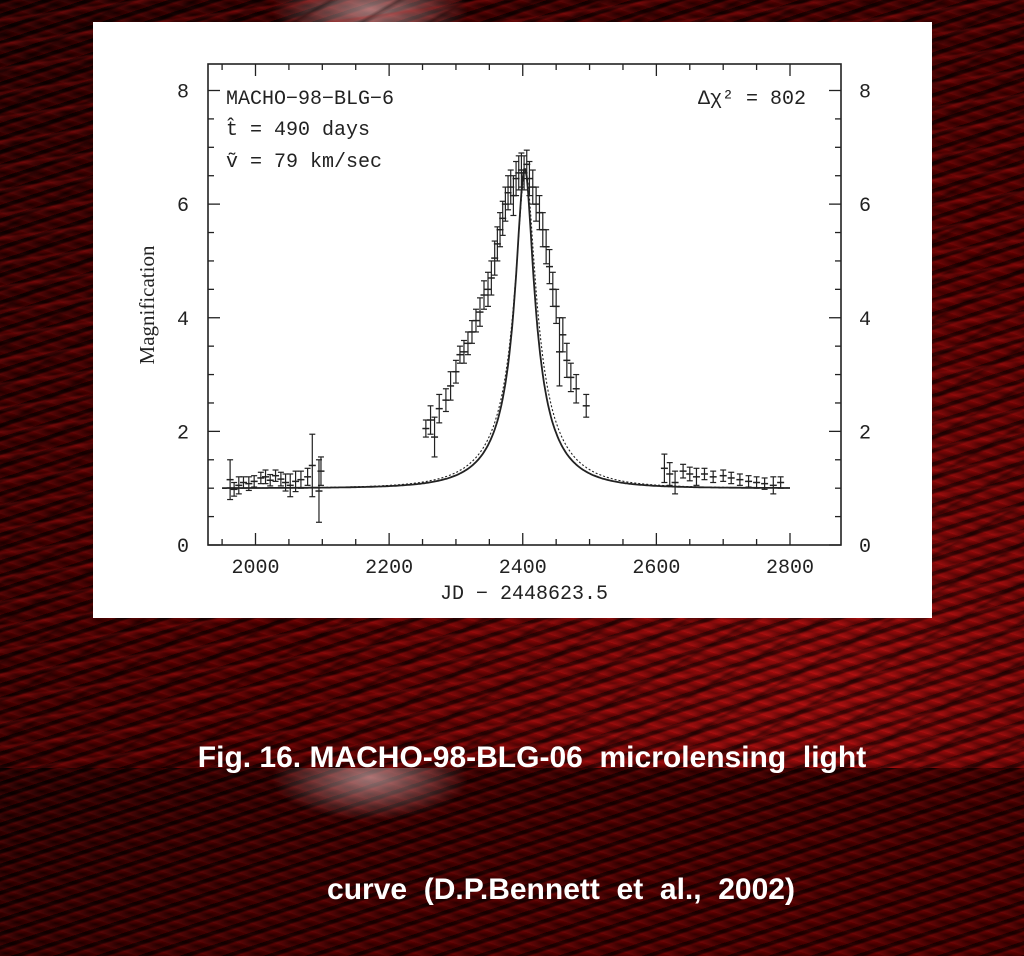 This screenshot has width=1024, height=956. Describe the element at coordinates (865, 433) in the screenshot. I see `y-tick-label-right: 2` at that location.